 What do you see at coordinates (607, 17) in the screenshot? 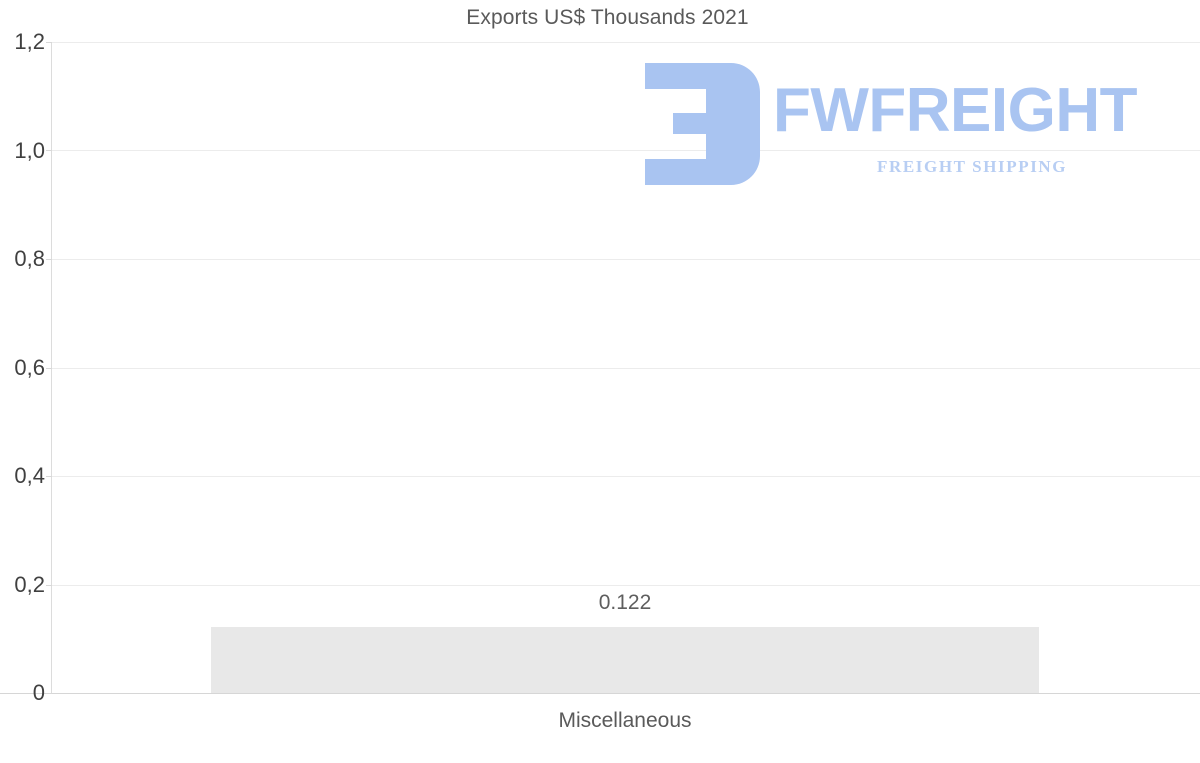
I see `chart-title: Exports US$ Thousands 2021` at bounding box center [607, 17].